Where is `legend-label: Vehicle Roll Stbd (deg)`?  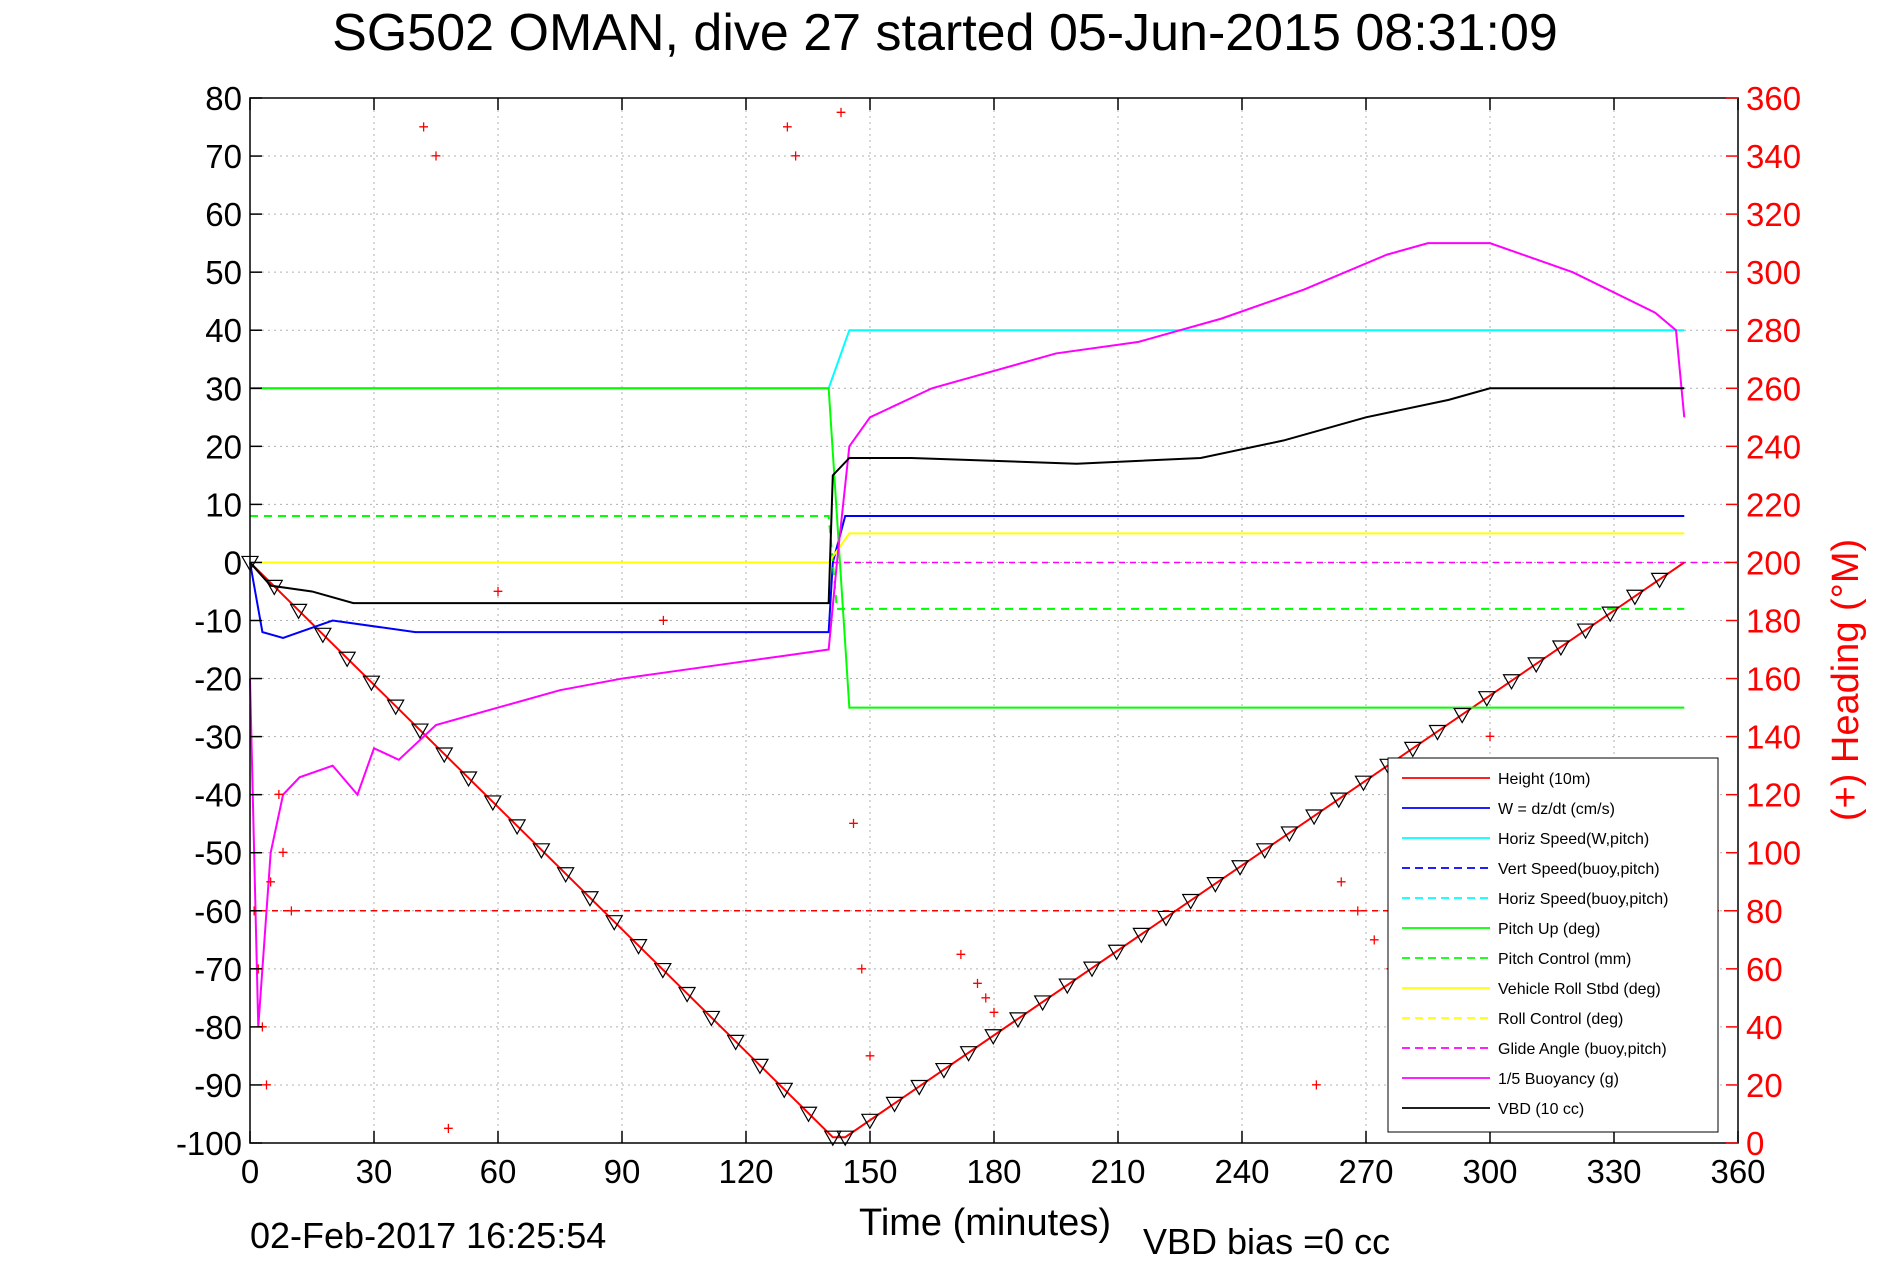 legend-label: Vehicle Roll Stbd (deg) is located at coordinates (1579, 989).